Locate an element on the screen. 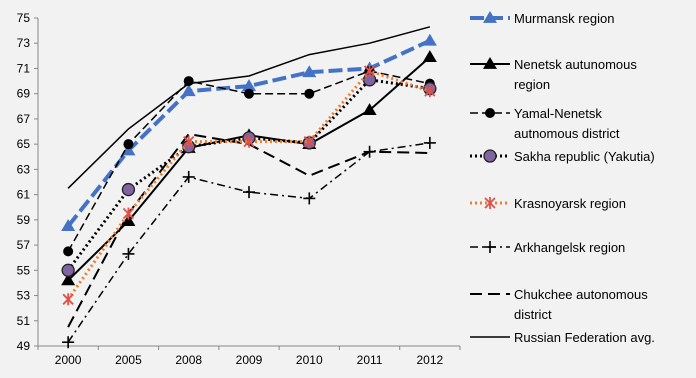 The width and height of the screenshot is (696, 378). legend-entry: Arkhangelsk region is located at coordinates (547, 247).